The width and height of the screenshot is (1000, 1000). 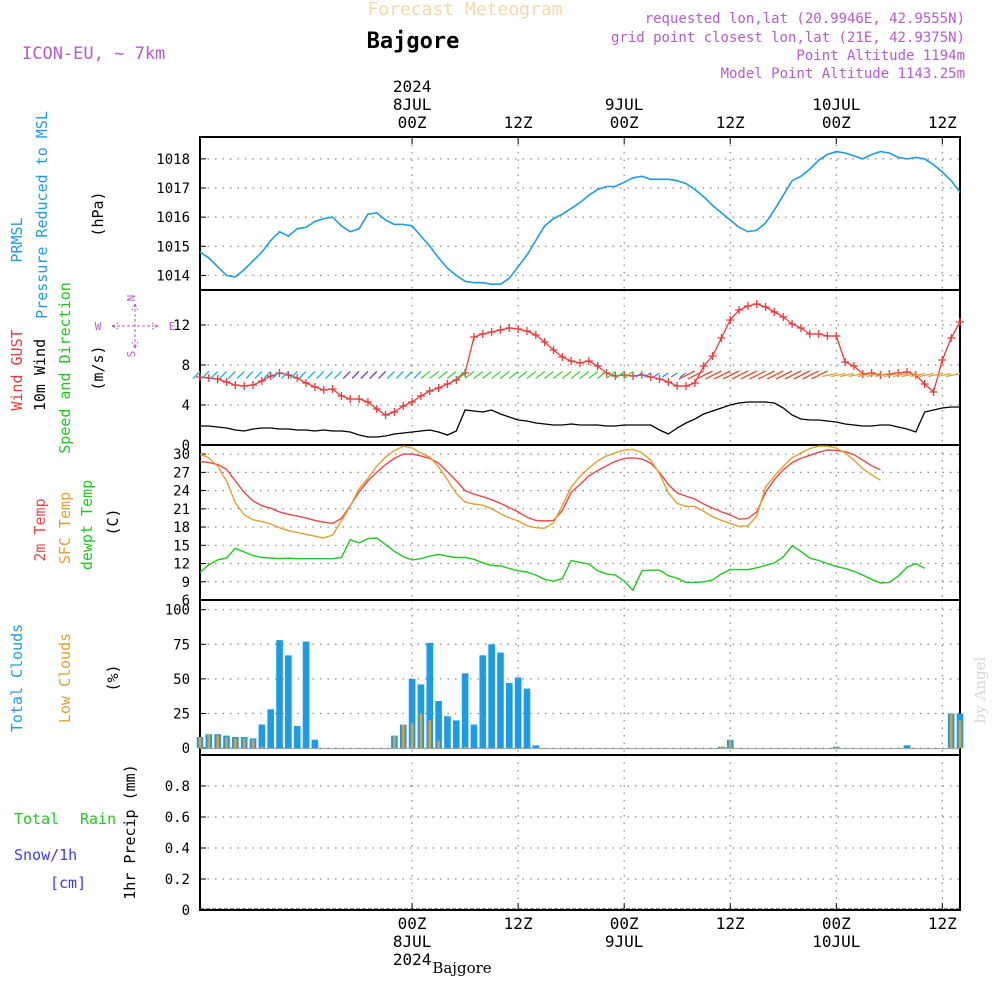 What do you see at coordinates (181, 565) in the screenshot?
I see `temperature-ytick-label: 12` at bounding box center [181, 565].